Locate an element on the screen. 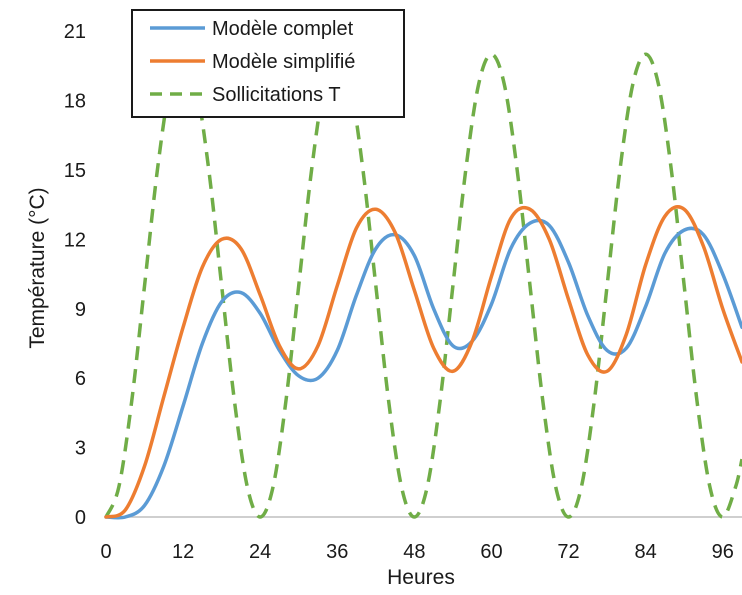 The height and width of the screenshot is (595, 742). y-tick-labels: 0 3 6 9 12 15 18 21 is located at coordinates (75, 275).